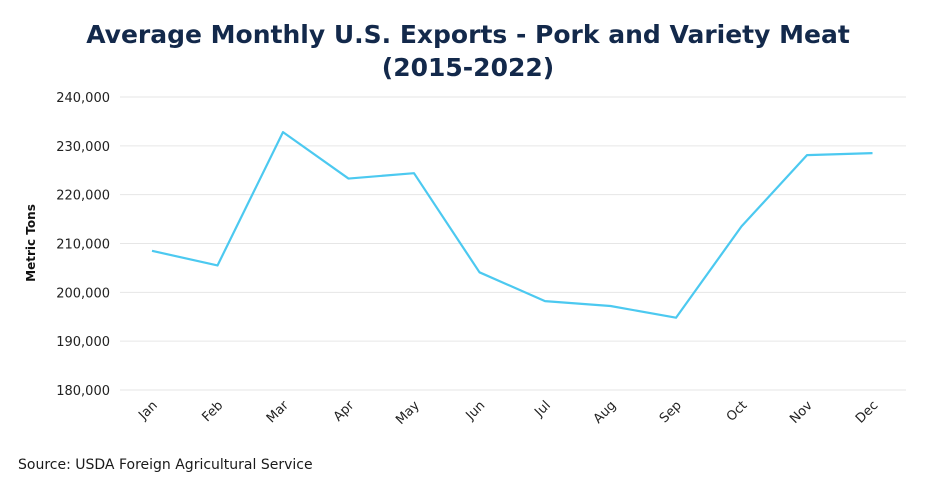 This screenshot has height=490, width=936. What do you see at coordinates (476, 411) in the screenshot?
I see `x-tick-label: Jun` at bounding box center [476, 411].